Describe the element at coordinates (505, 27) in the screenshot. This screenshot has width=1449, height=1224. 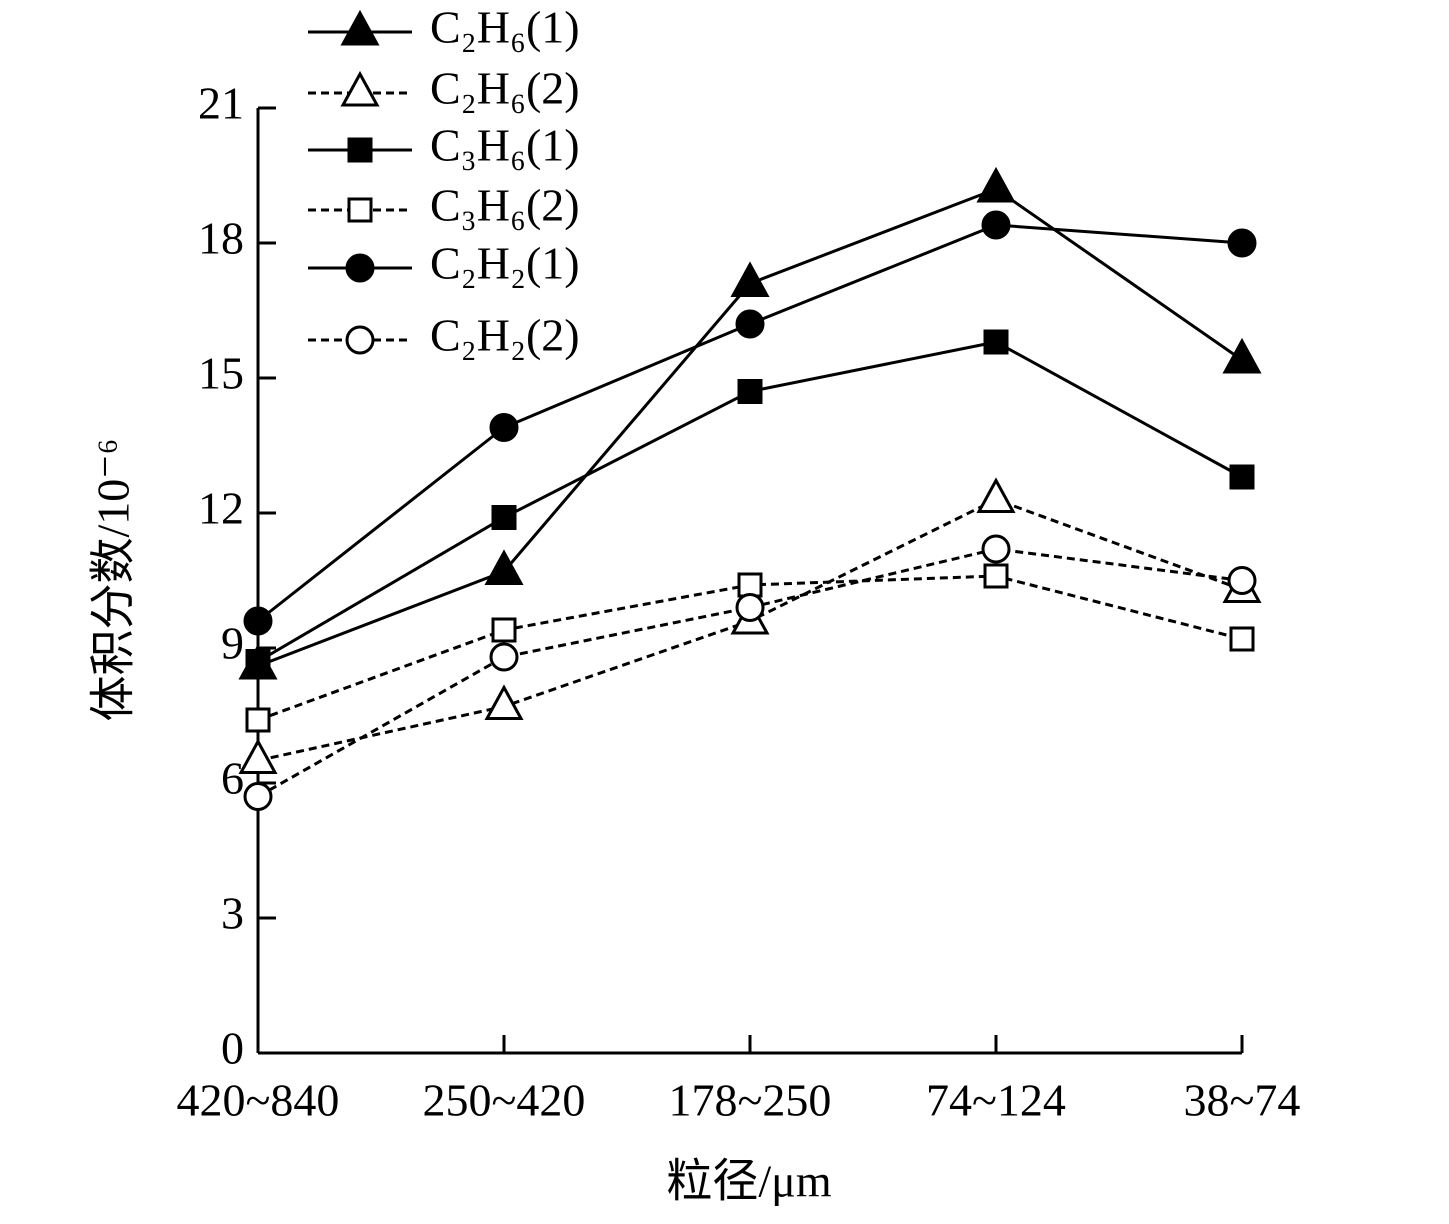
I see `legend-label: C₂H₆(1)` at that location.